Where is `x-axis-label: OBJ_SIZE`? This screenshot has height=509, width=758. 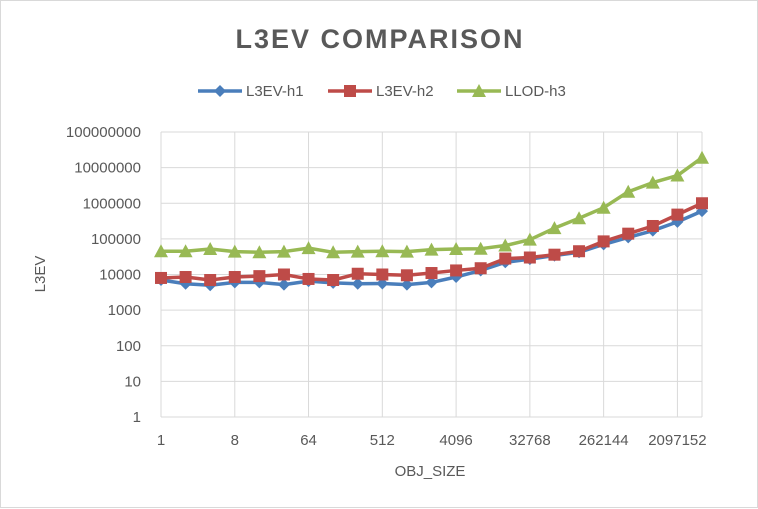 x-axis-label: OBJ_SIZE is located at coordinates (430, 471).